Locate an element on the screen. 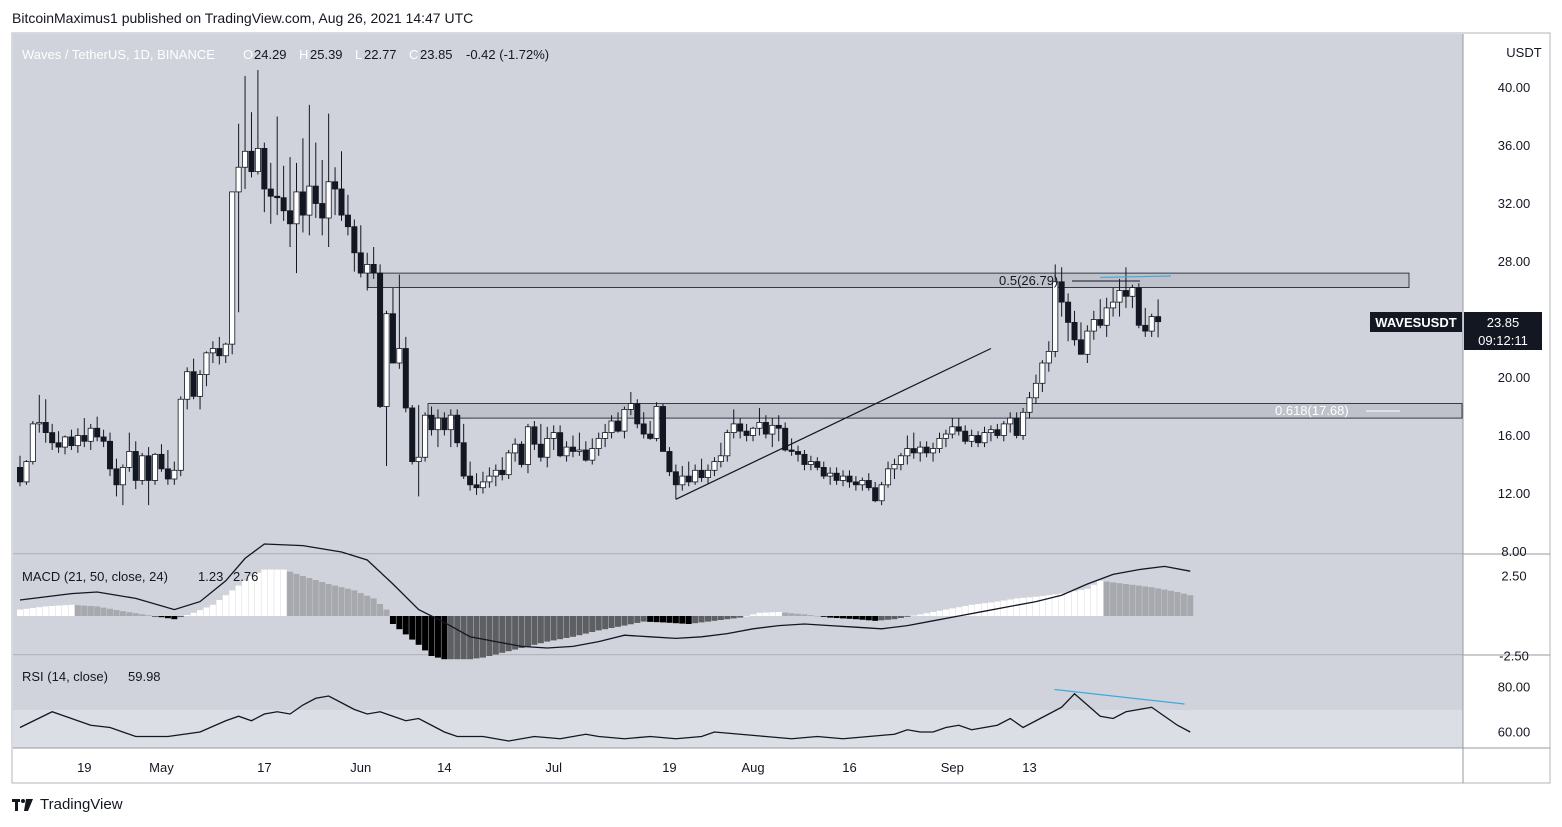  macd-panel is located at coordinates (738, 605).